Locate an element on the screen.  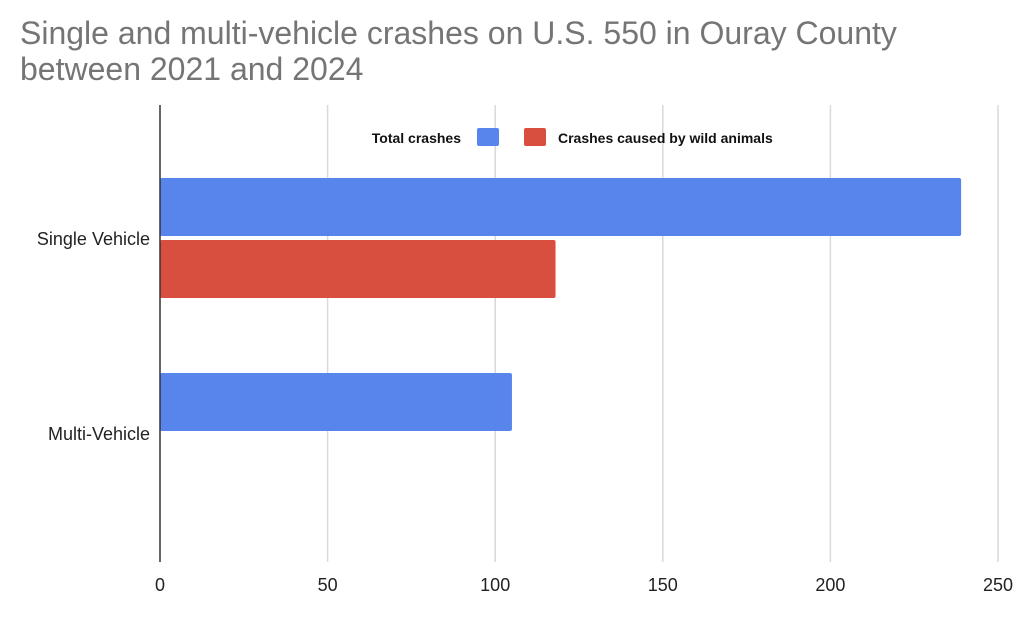
legend-swatch-wild-animals is located at coordinates (535, 137).